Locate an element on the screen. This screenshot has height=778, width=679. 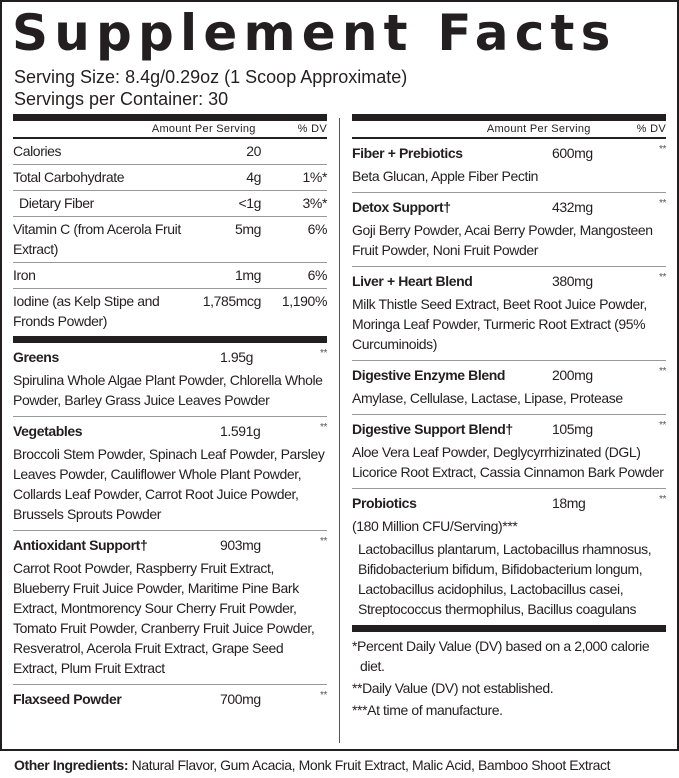
serving-size-value: 8.4g/0.29oz (1 Scoop Approximate) is located at coordinates (266, 77).